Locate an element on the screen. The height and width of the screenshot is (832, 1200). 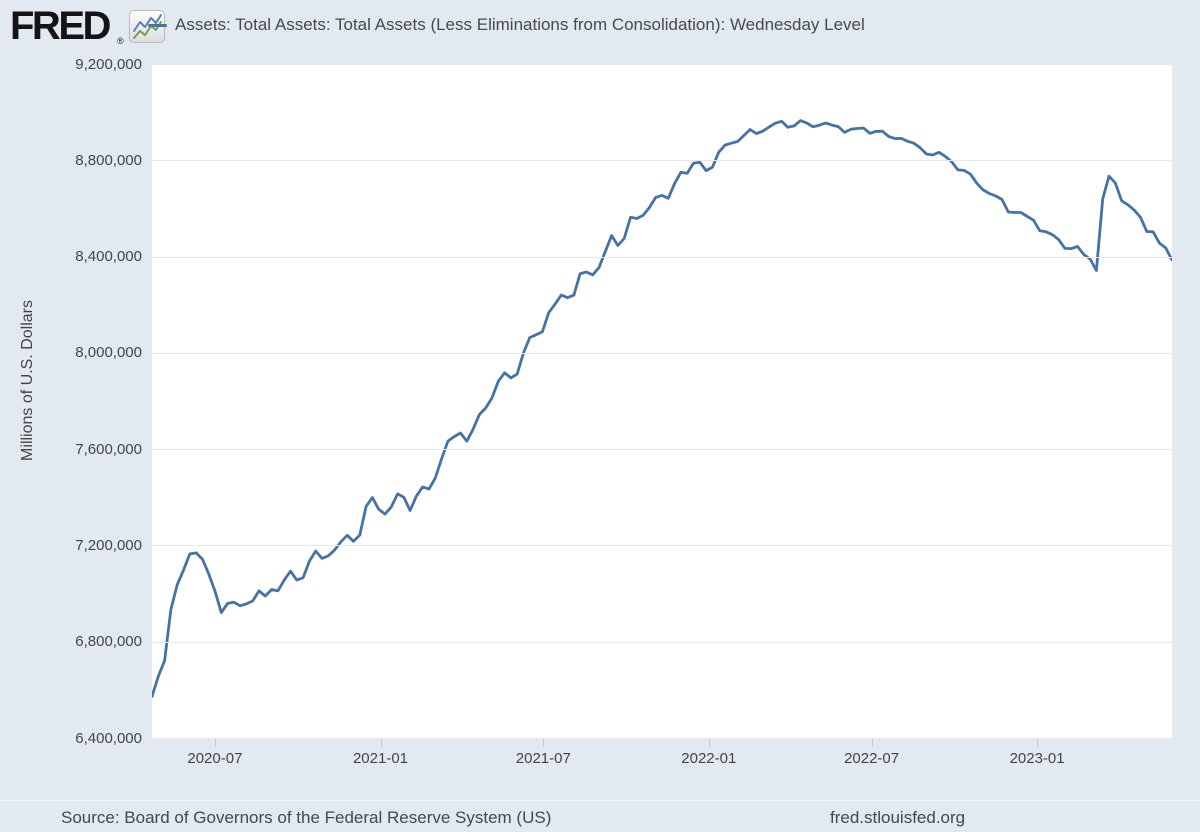
y-axis-title: Millions of U.S. Dollars is located at coordinates (27, 380).